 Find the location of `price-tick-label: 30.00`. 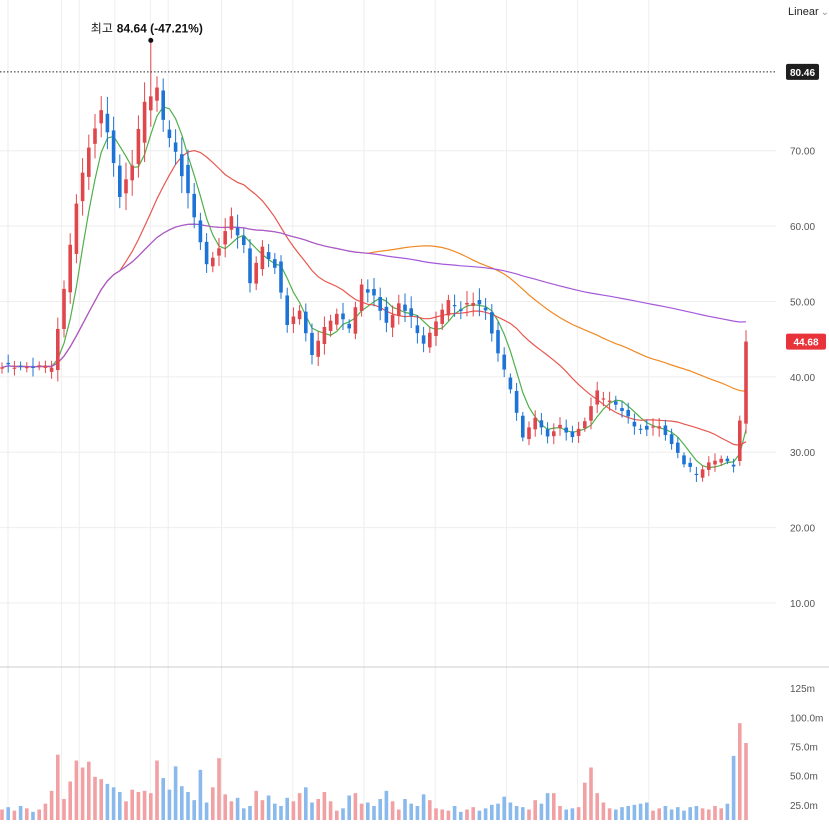

price-tick-label: 30.00 is located at coordinates (802, 453).